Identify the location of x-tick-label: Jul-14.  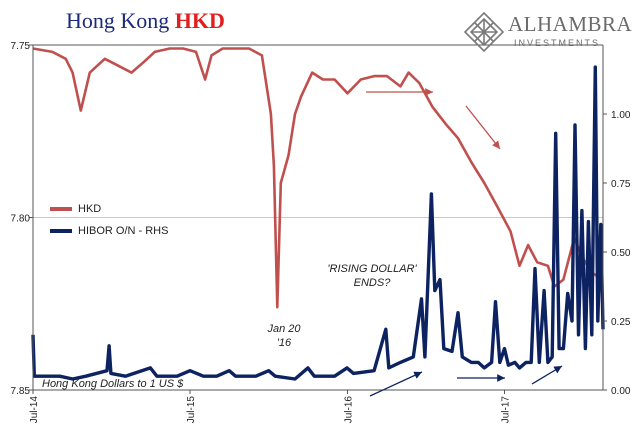
(34, 410).